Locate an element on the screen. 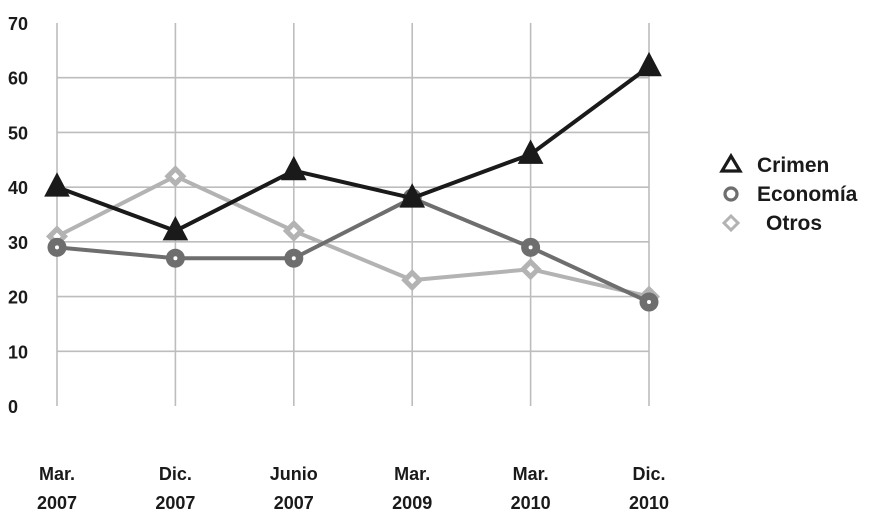 The image size is (869, 512). series-line is located at coordinates (353, 250).